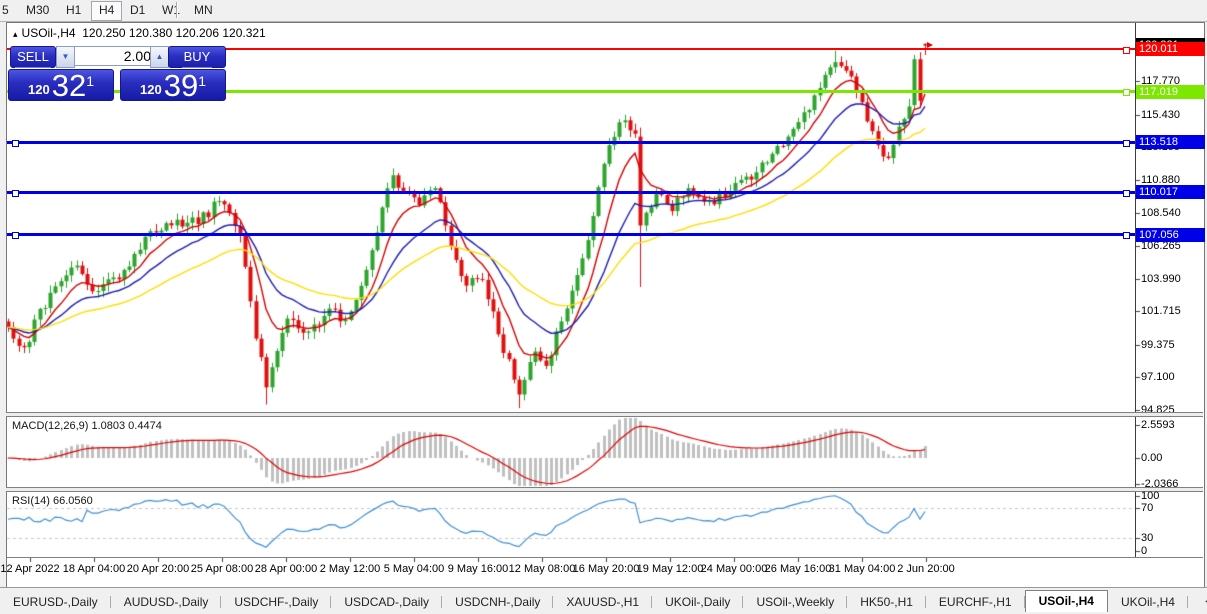 The image size is (1207, 614). I want to click on buy-button-label: BUY, so click(197, 57).